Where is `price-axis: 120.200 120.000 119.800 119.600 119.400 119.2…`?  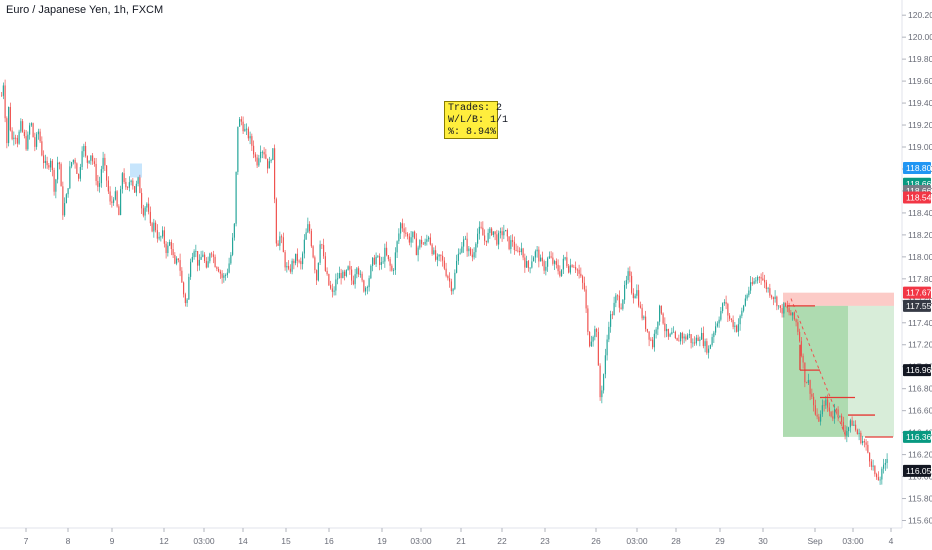 price-axis: 120.200 120.000 119.800 119.600 119.400 119.2… is located at coordinates (917, 268).